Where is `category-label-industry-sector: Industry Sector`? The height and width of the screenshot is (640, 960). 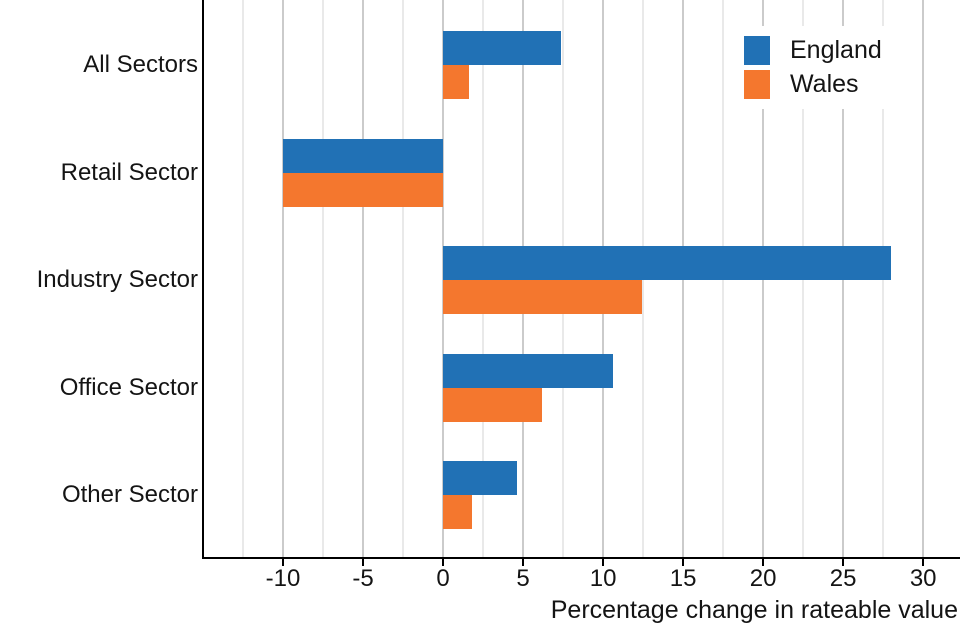 category-label-industry-sector: Industry Sector is located at coordinates (117, 279).